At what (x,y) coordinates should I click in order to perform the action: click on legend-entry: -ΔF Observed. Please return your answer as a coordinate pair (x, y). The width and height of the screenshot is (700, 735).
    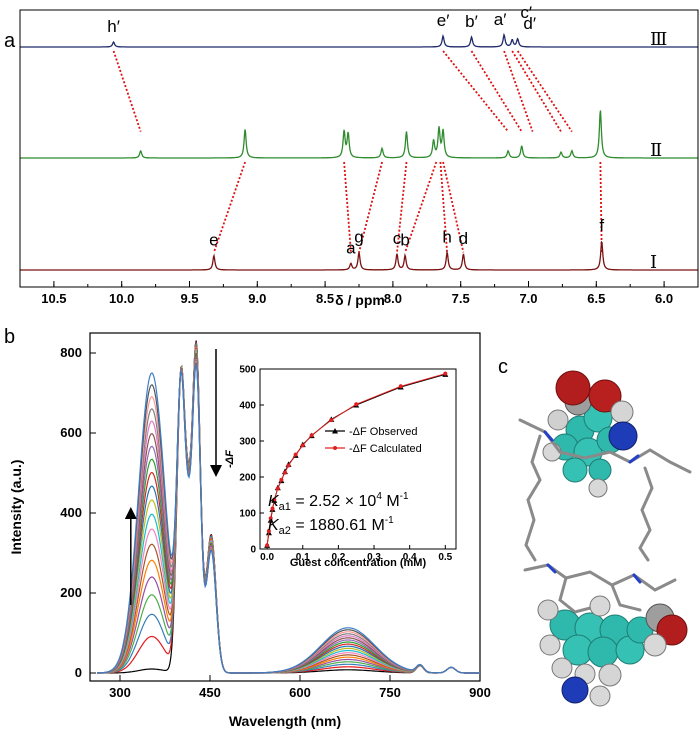
    Looking at the image, I should click on (383, 432).